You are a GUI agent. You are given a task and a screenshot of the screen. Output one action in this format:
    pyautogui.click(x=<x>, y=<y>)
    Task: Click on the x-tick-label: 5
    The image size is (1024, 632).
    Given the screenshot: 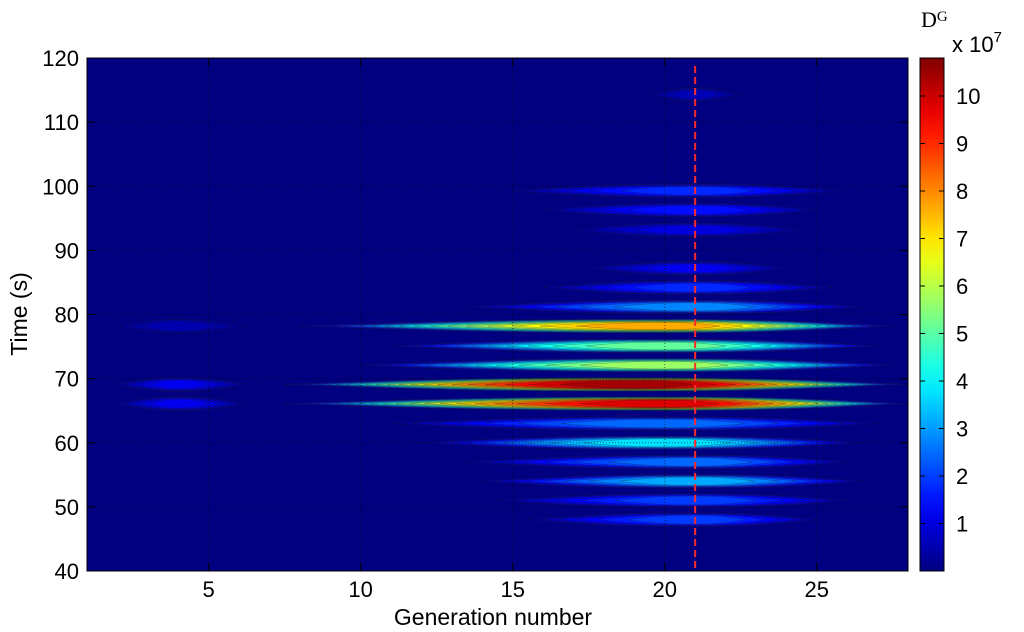 What is the action you would take?
    pyautogui.click(x=209, y=589)
    